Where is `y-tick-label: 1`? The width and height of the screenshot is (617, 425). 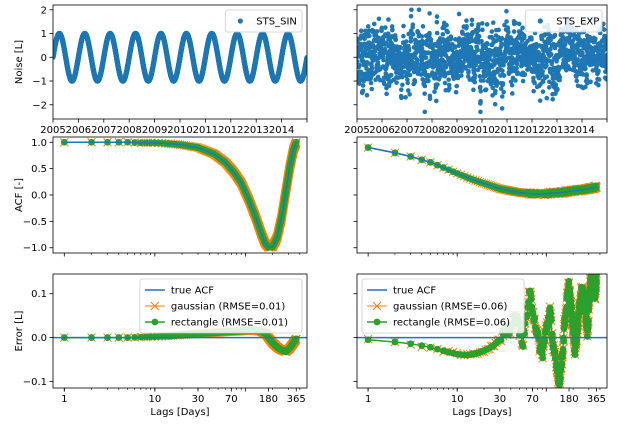
y-tick-label: 1 is located at coordinates (44, 34).